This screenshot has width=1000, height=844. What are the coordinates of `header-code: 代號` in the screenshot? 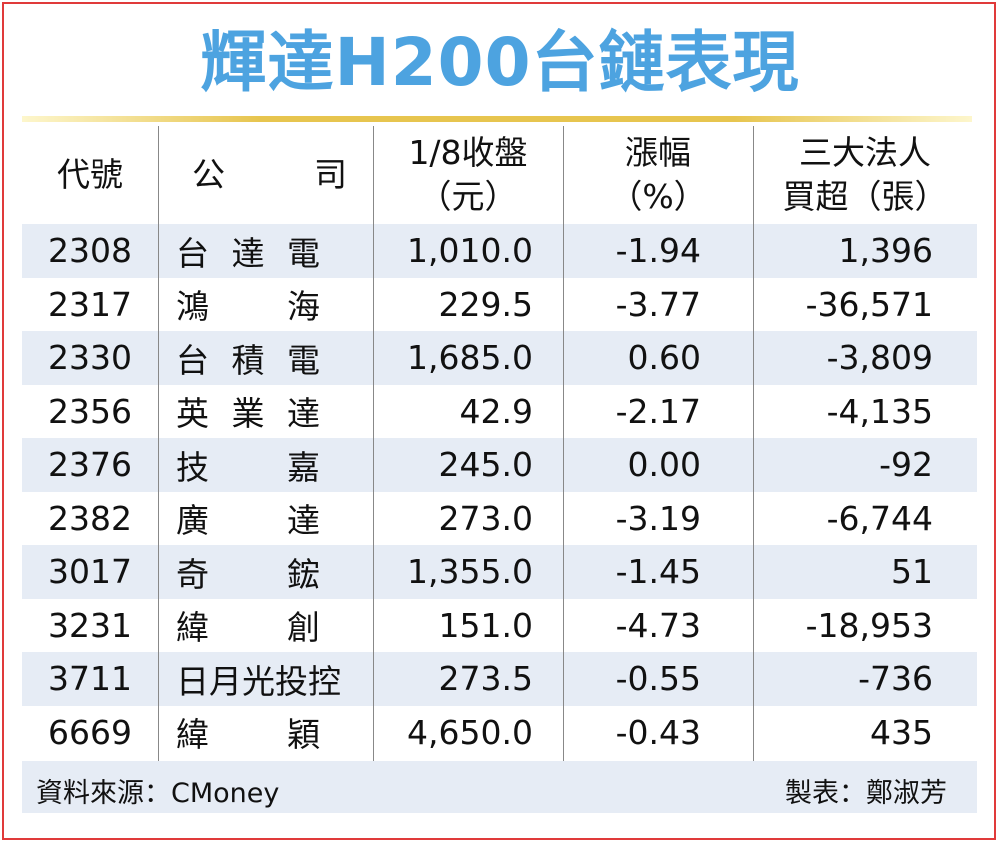 It's located at (90, 175).